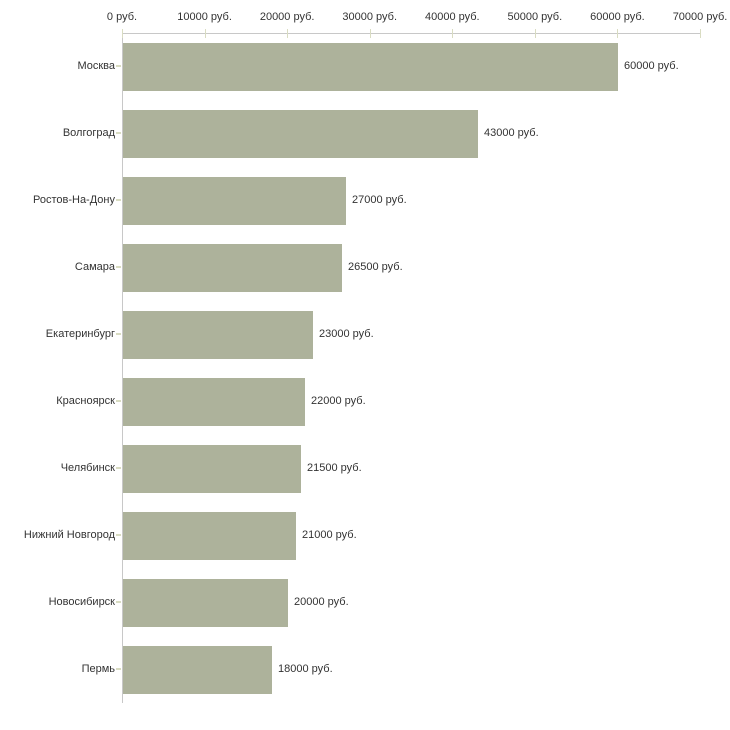 Image resolution: width=730 pixels, height=730 pixels. Describe the element at coordinates (88, 133) in the screenshot. I see `category-label: Волгоград` at that location.